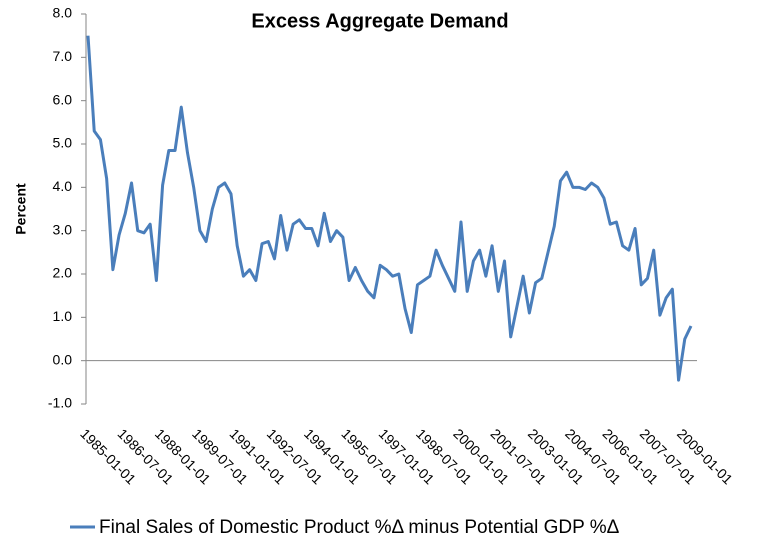  What do you see at coordinates (63, 143) in the screenshot?
I see `y-tick-label: 5.0` at bounding box center [63, 143].